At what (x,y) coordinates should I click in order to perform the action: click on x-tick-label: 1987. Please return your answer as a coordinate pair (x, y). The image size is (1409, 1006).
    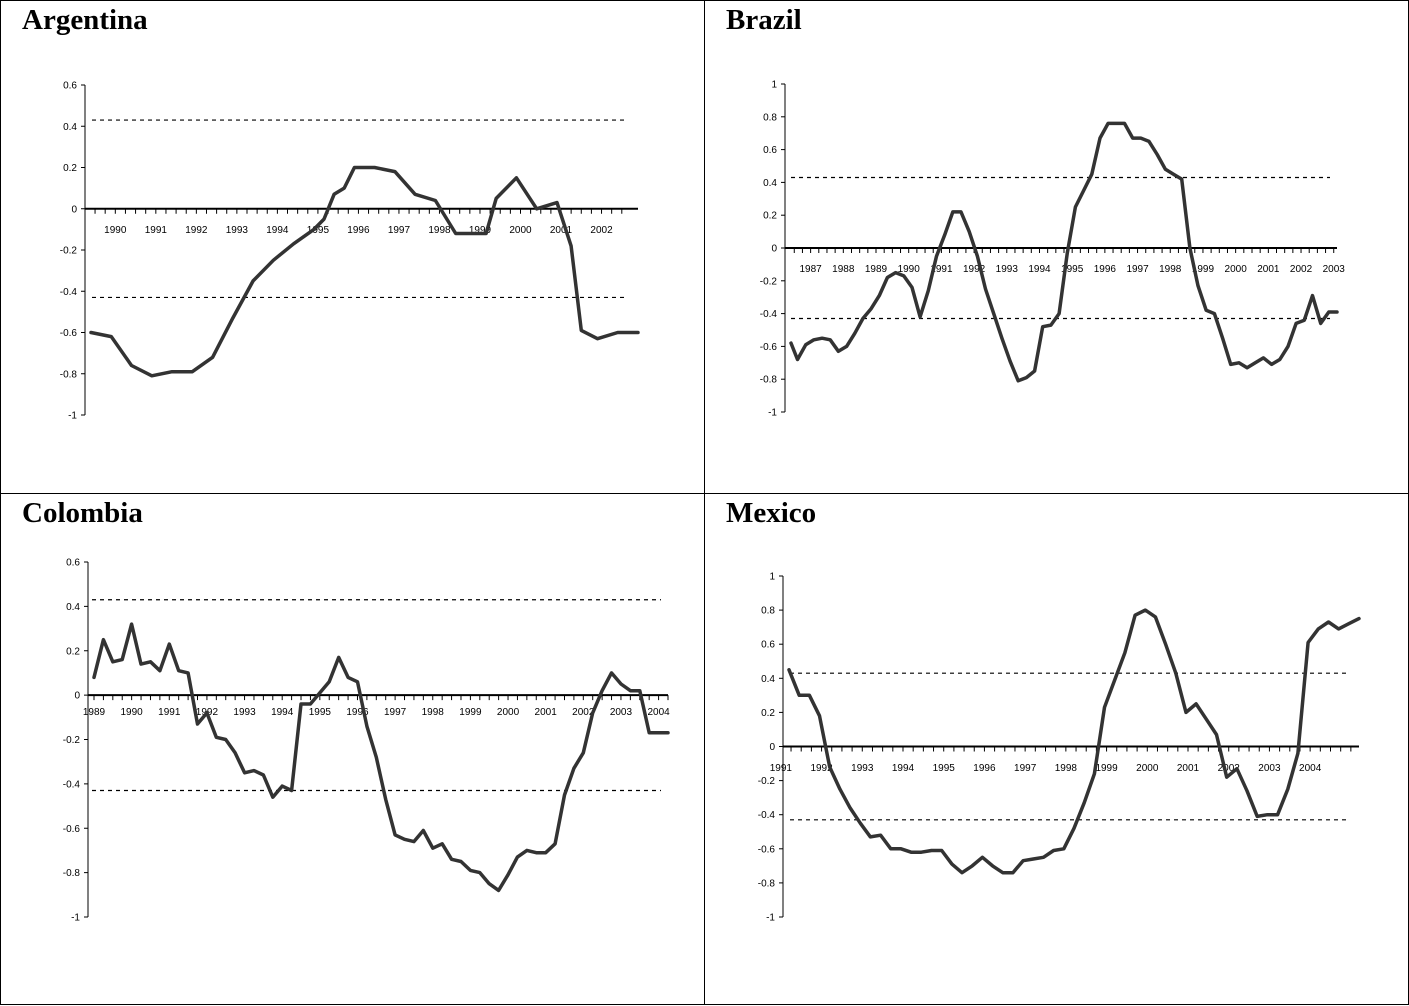
    Looking at the image, I should click on (810, 269).